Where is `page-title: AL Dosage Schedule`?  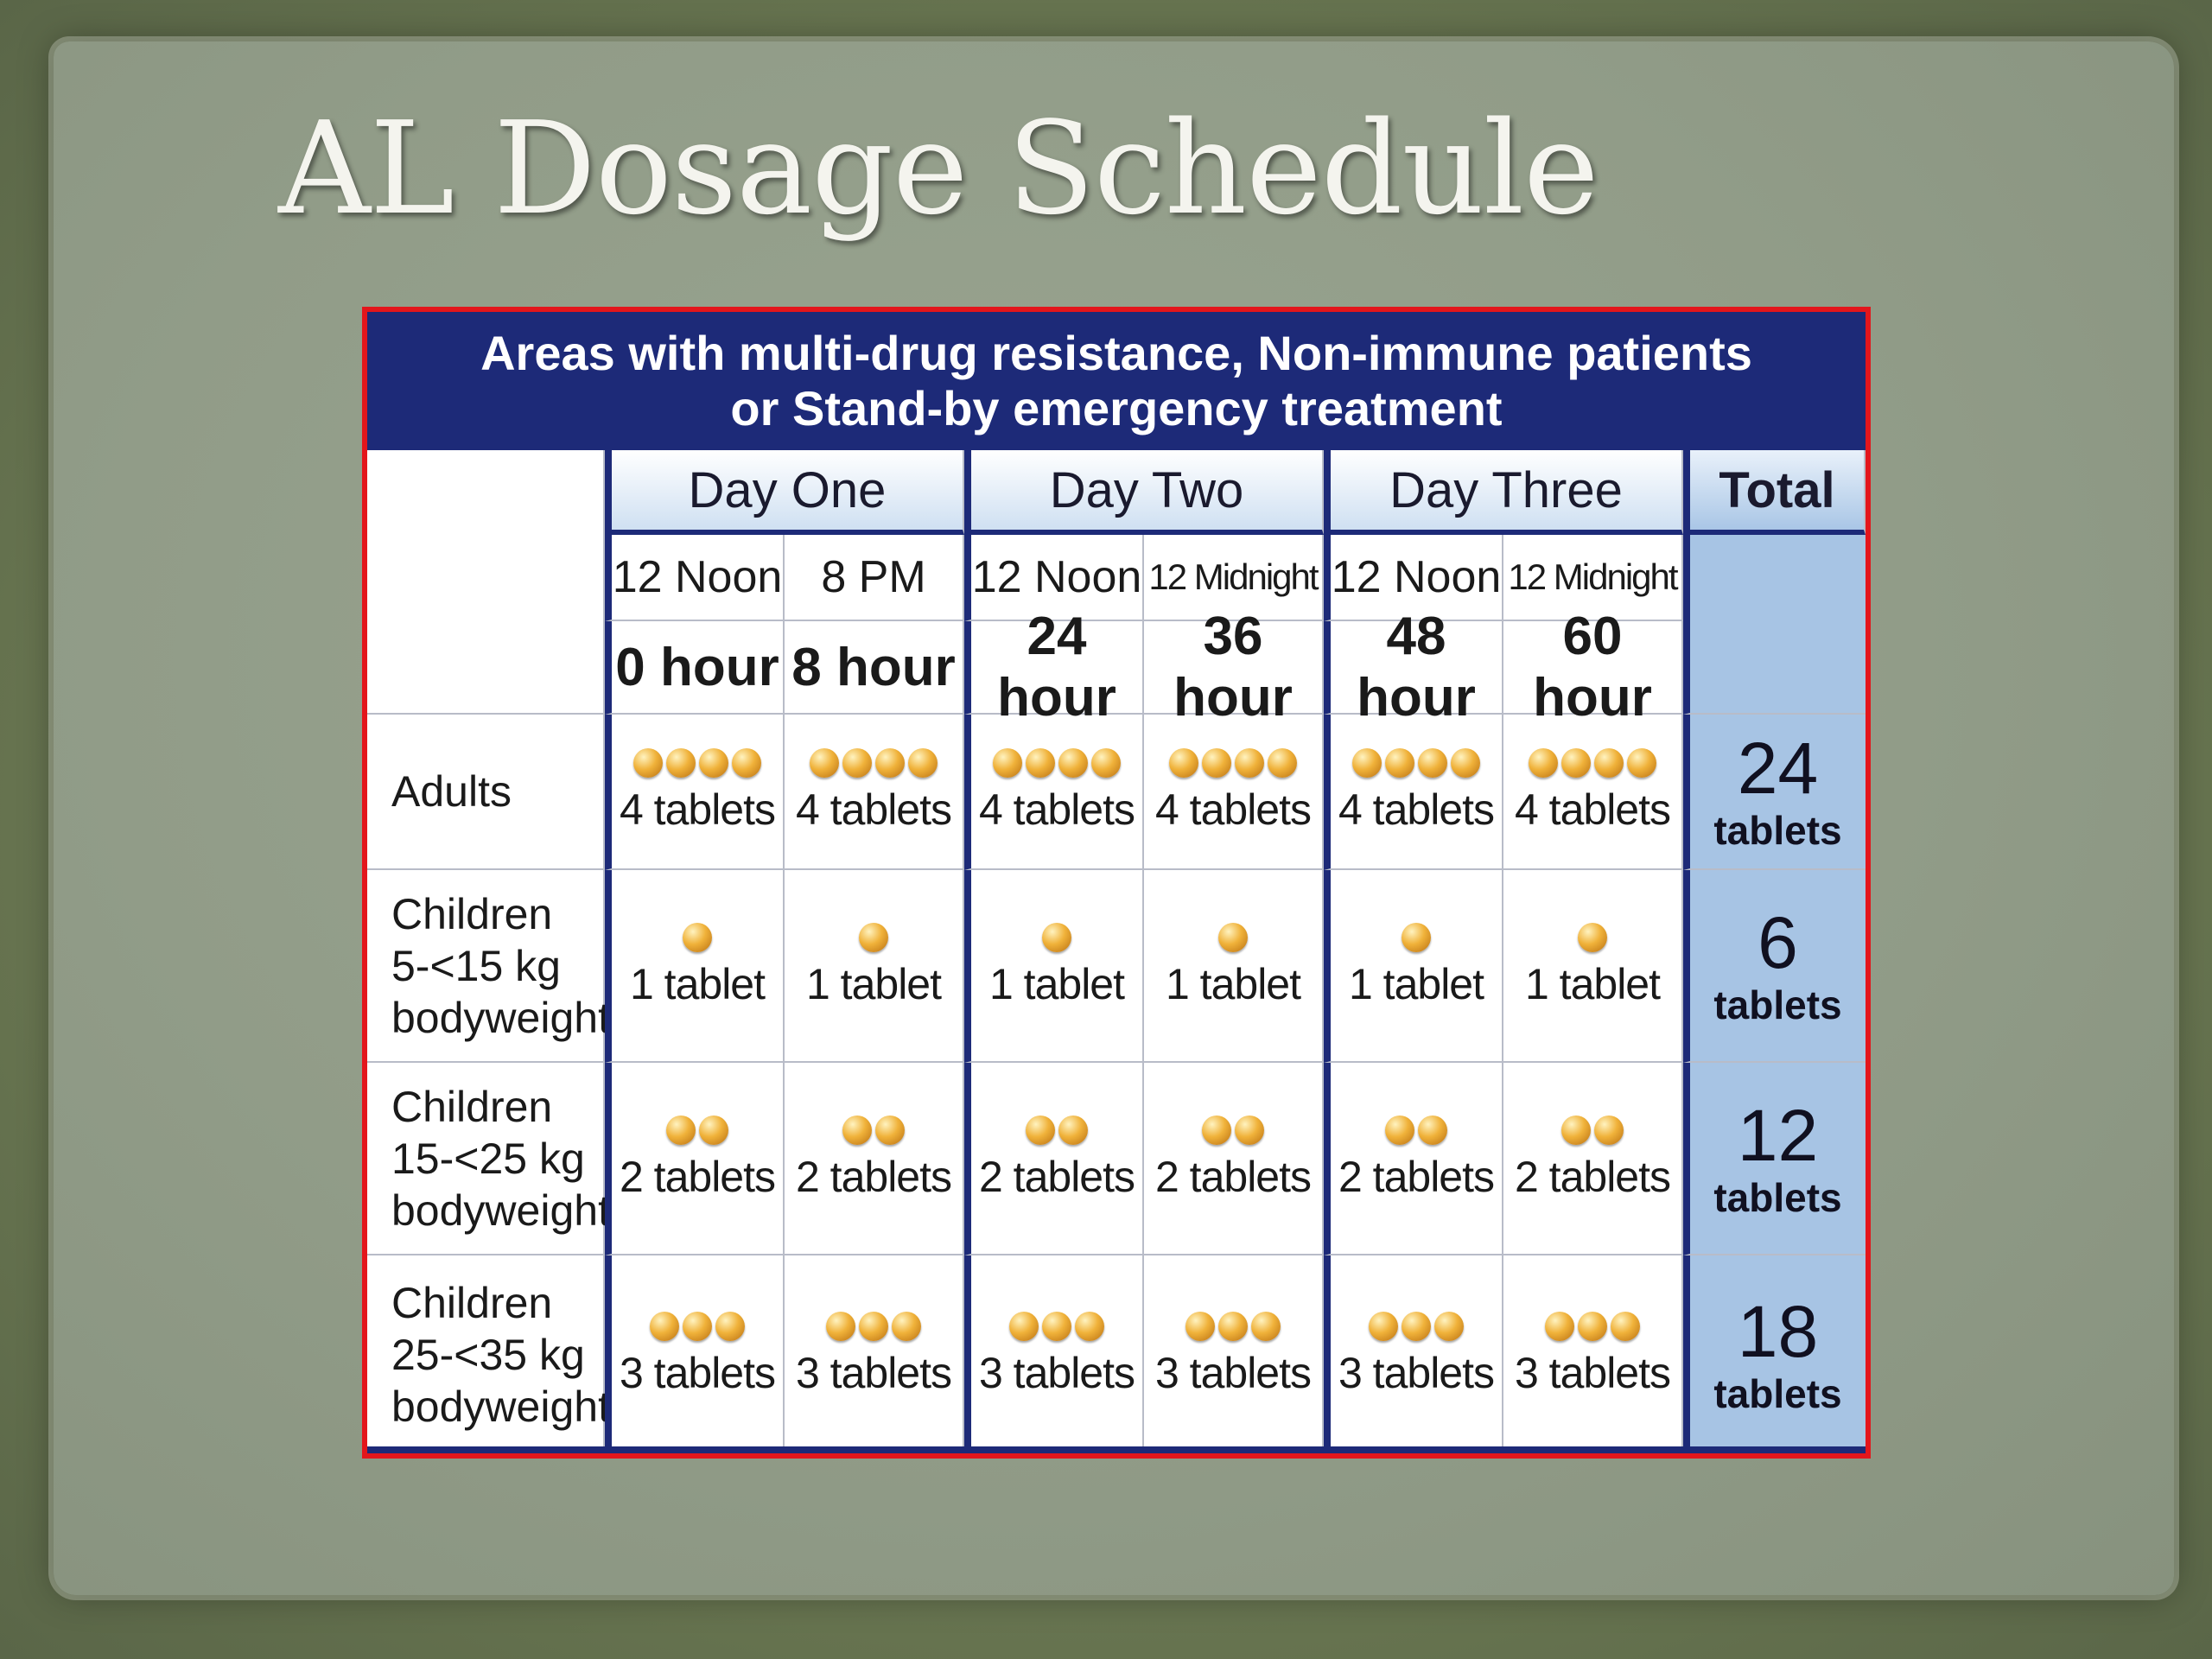 page-title: AL Dosage Schedule is located at coordinates (938, 168).